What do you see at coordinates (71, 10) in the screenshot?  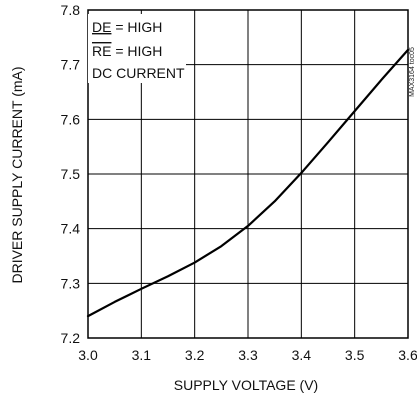 I see `y-tick-label: 7.8` at bounding box center [71, 10].